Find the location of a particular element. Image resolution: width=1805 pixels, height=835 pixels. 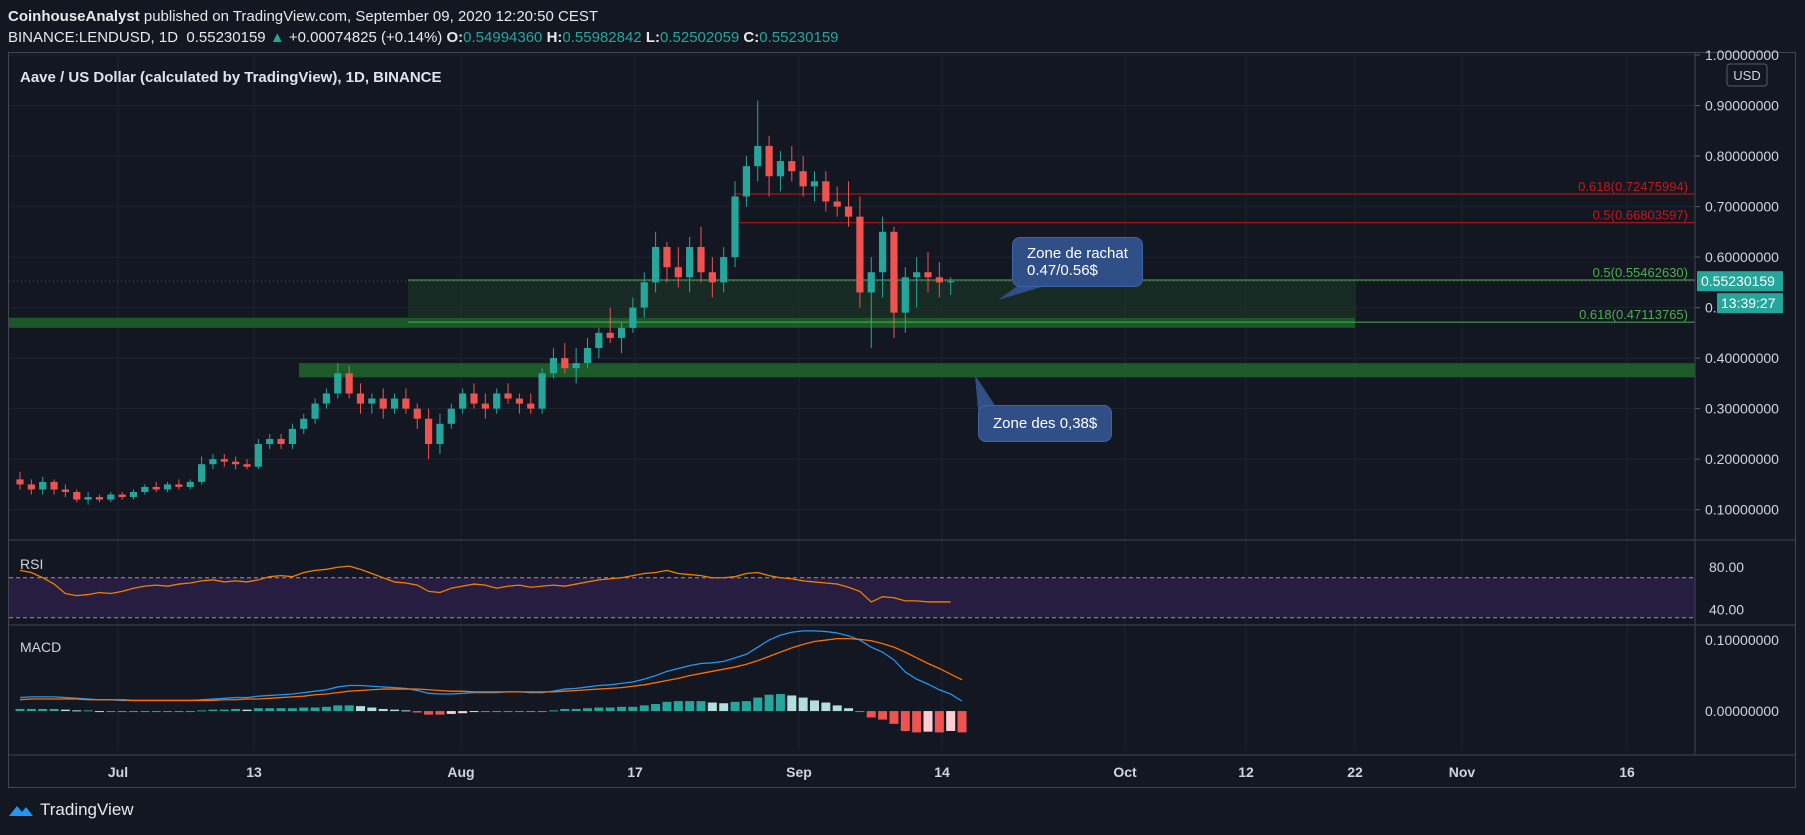

price-axis-label: 0.80000000 is located at coordinates (1742, 156).